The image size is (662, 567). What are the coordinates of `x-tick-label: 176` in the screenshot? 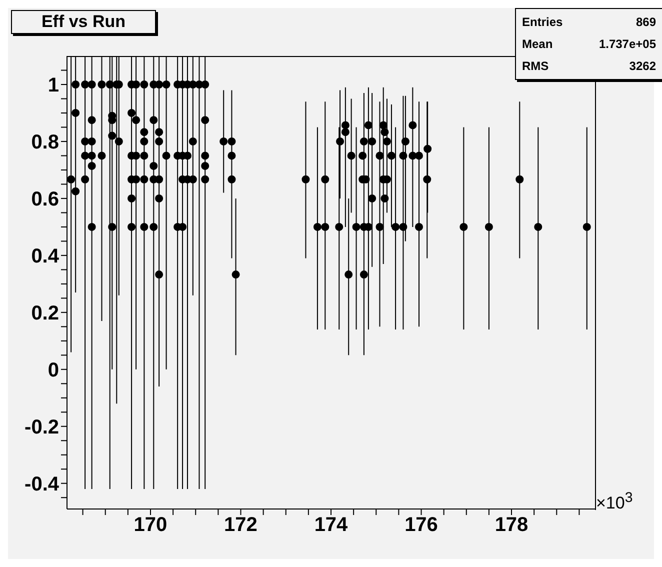 It's located at (421, 525).